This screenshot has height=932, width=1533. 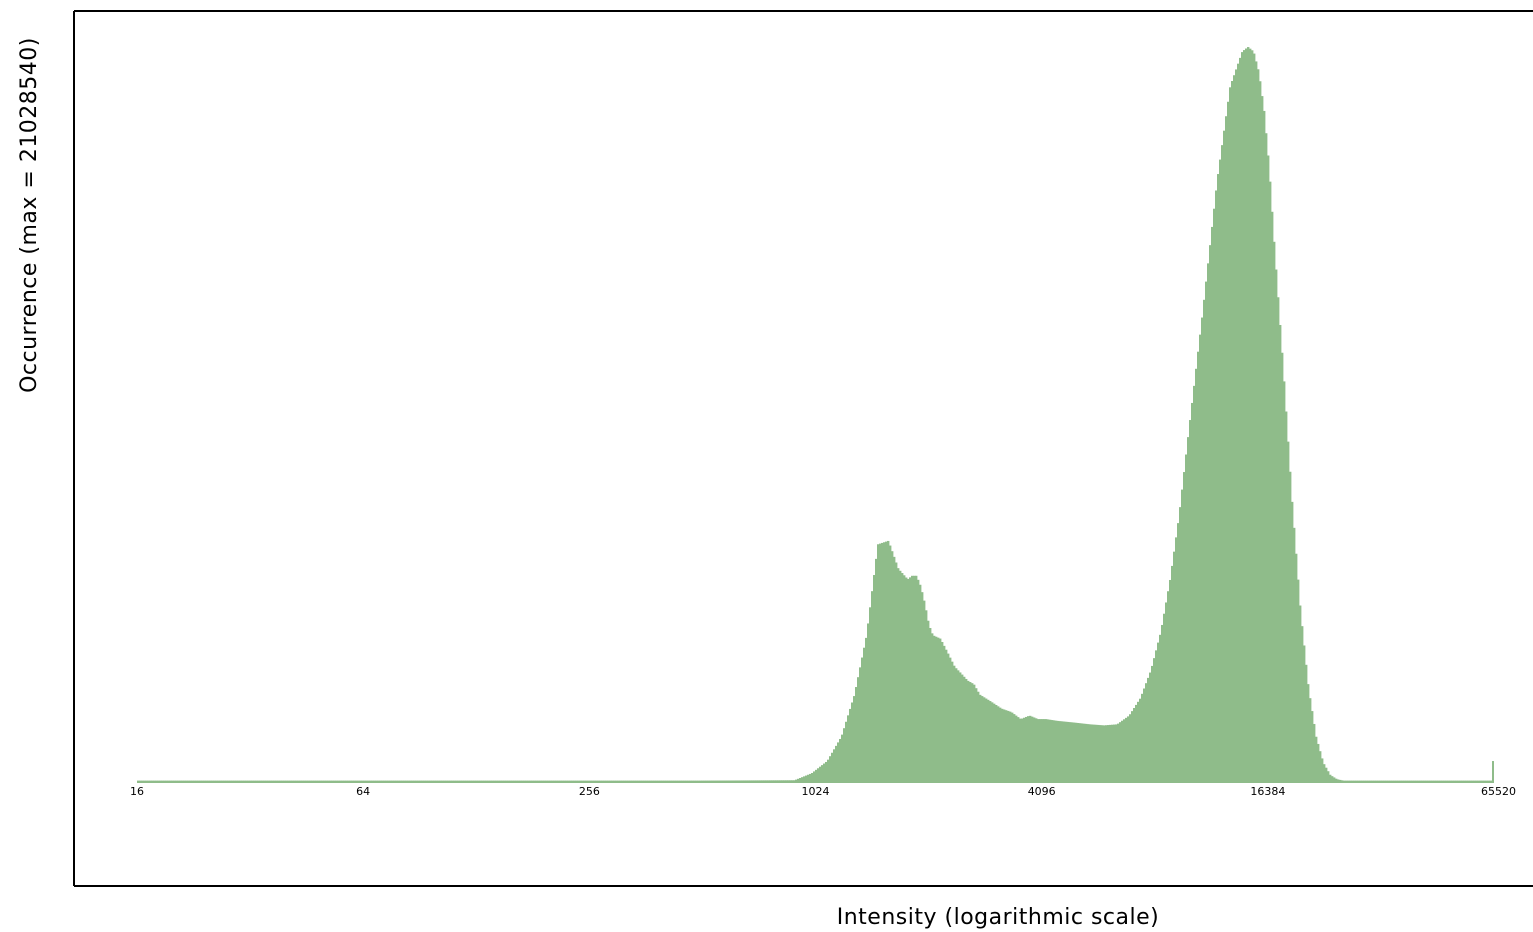 What do you see at coordinates (1042, 791) in the screenshot?
I see `x-tick-label: 4096` at bounding box center [1042, 791].